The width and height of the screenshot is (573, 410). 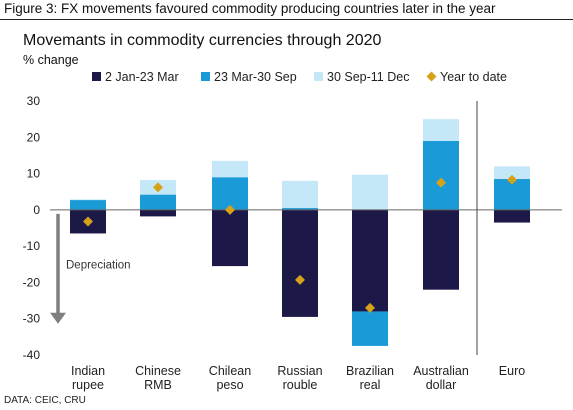 What do you see at coordinates (88, 371) in the screenshot?
I see `category-label: Indian` at bounding box center [88, 371].